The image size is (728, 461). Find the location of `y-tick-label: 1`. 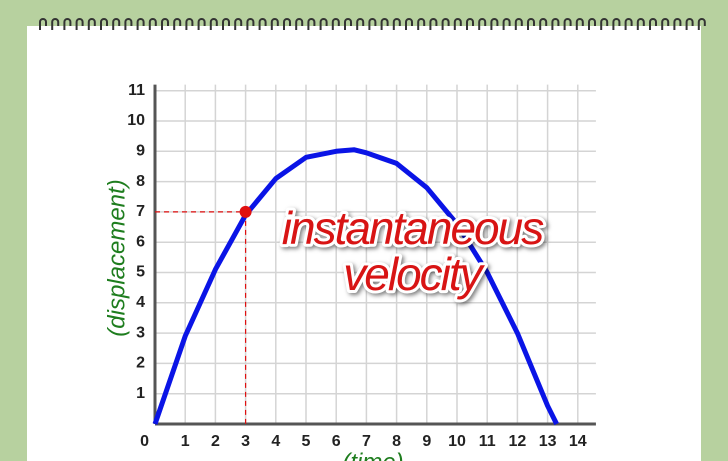

y-tick-label: 1 is located at coordinates (140, 393).